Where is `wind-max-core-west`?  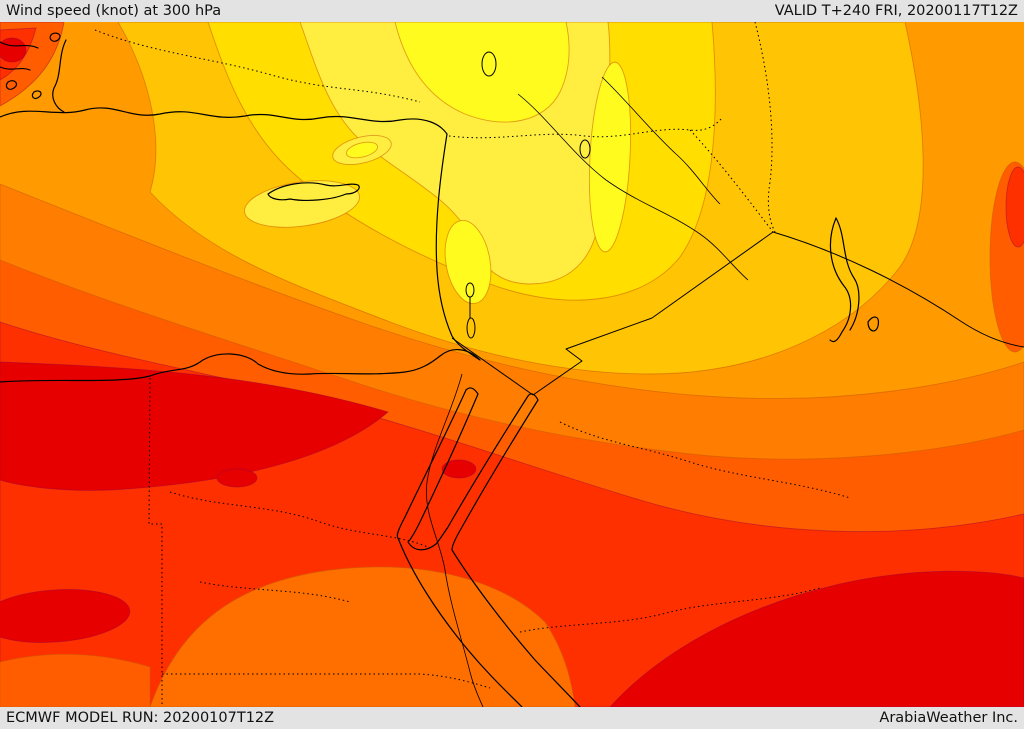
wind-max-core-west is located at coordinates (194, 426).